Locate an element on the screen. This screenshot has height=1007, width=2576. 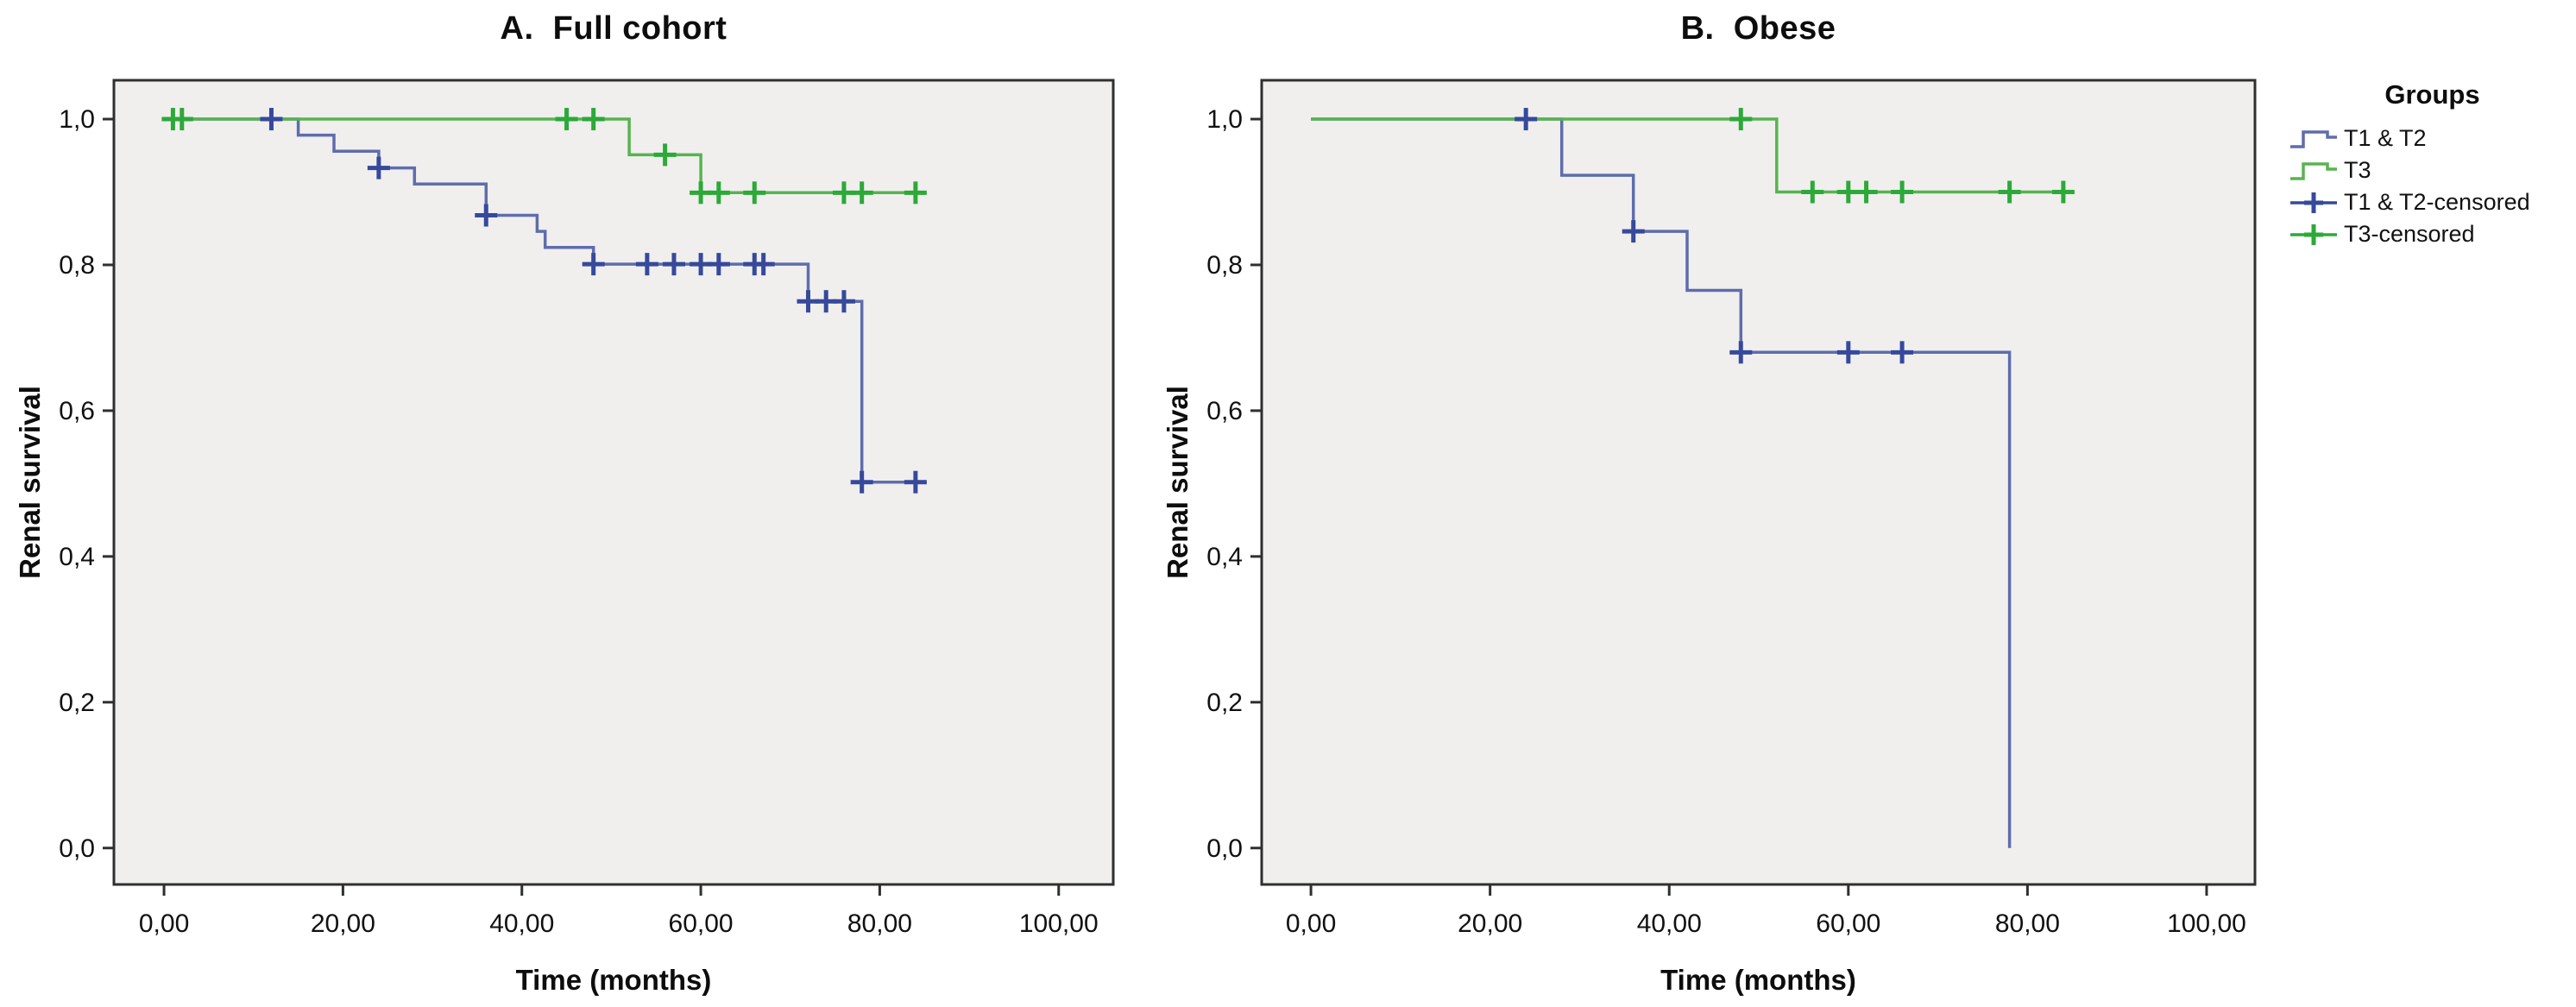
legend-item-label: T3-censored is located at coordinates (2410, 234).